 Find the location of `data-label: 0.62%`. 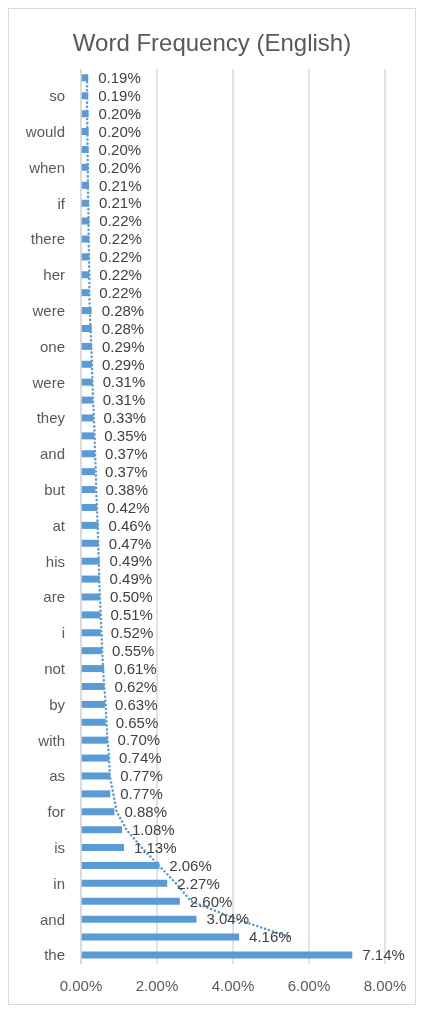

data-label: 0.62% is located at coordinates (136, 686).